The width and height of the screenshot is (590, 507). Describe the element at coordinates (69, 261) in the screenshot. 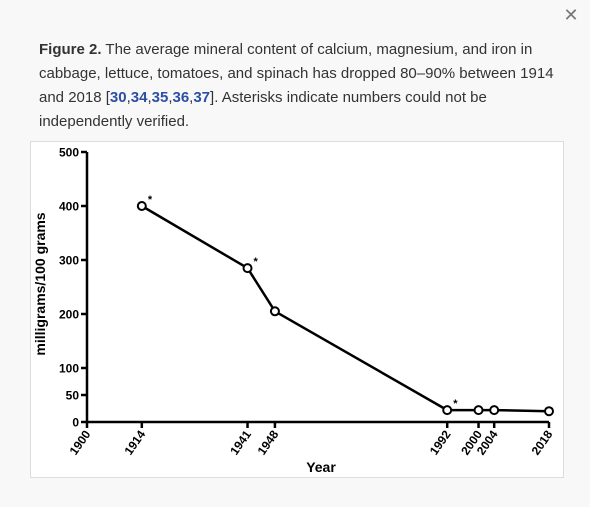

I see `y-tick-label: 300` at that location.